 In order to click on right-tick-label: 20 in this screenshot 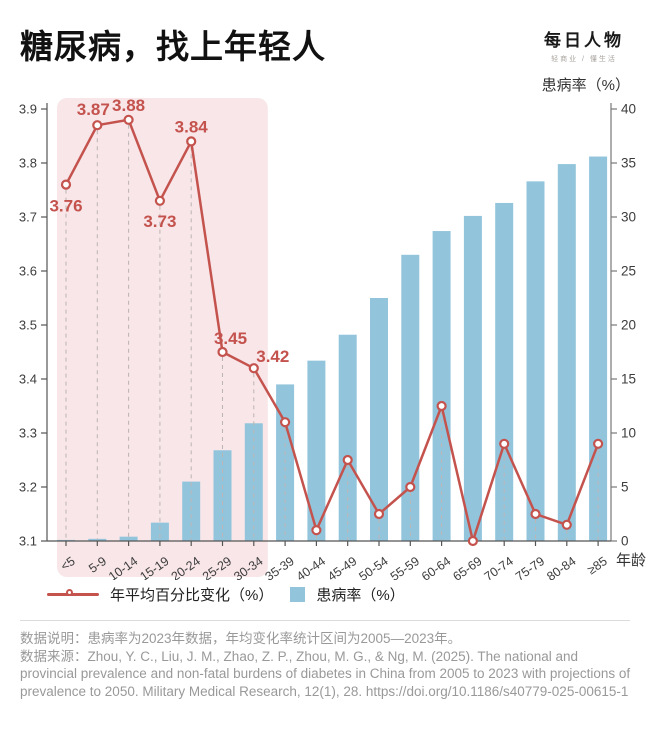, I will do `click(628, 325)`.